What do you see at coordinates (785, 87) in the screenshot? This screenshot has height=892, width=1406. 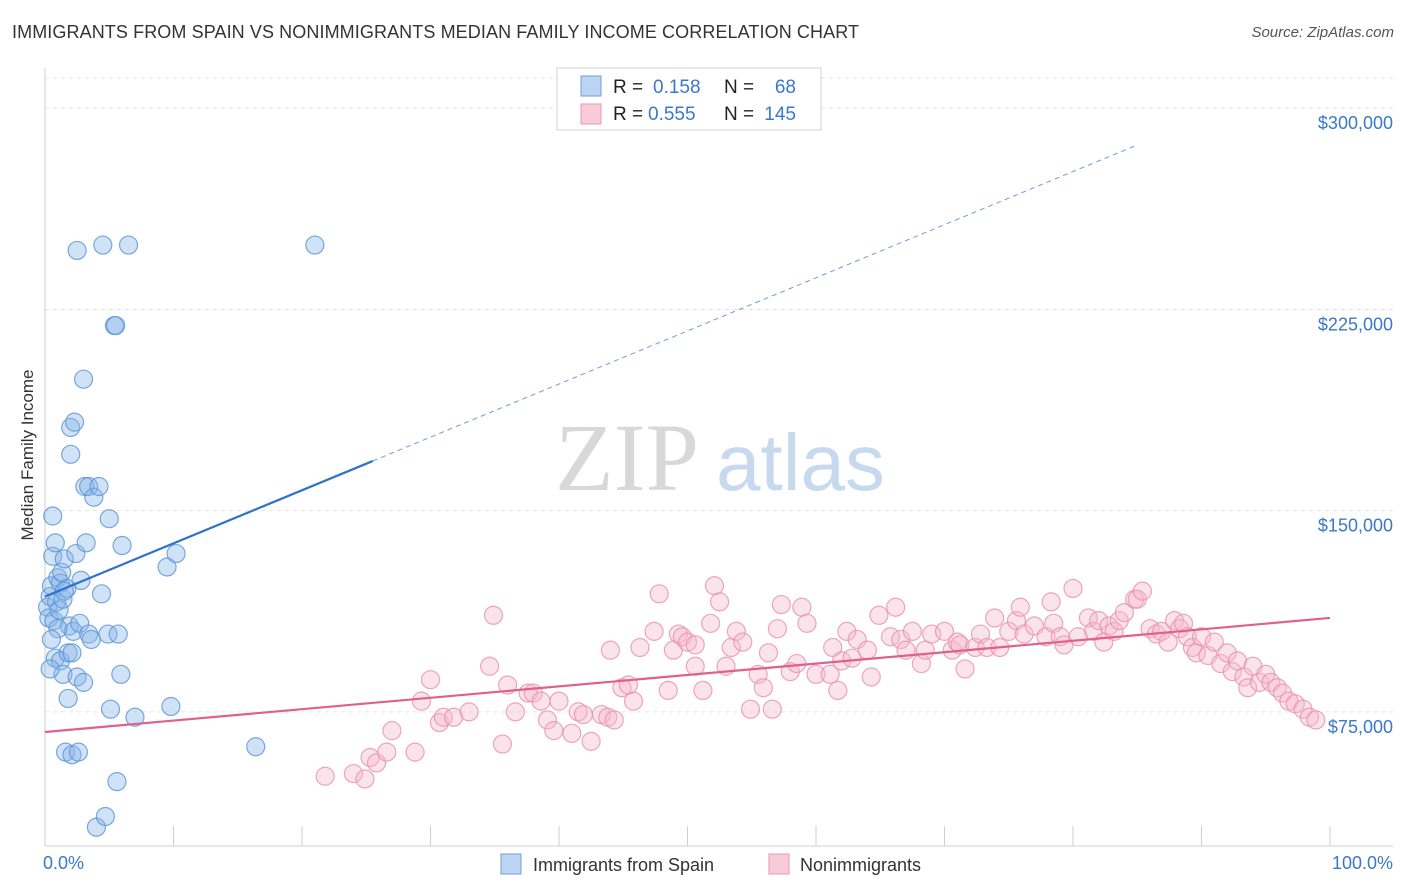 I see `legend-n-value-immigrants: 68` at bounding box center [785, 87].